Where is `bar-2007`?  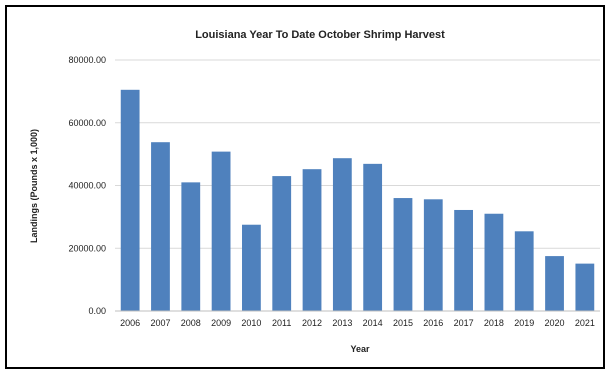
bar-2007 is located at coordinates (160, 226).